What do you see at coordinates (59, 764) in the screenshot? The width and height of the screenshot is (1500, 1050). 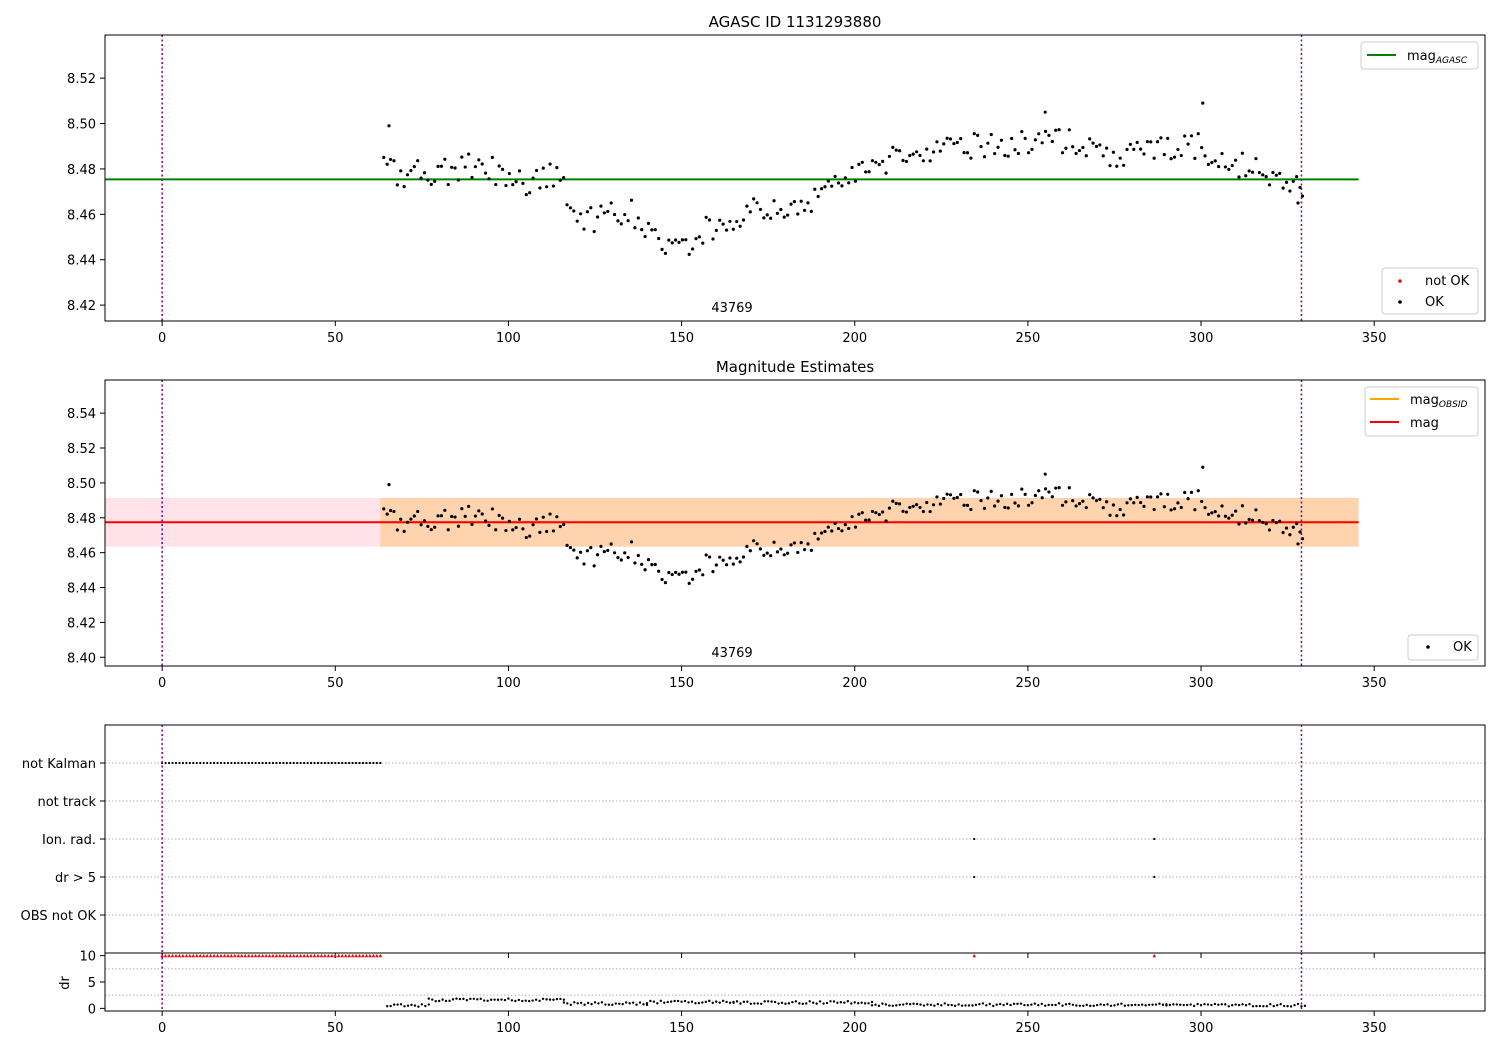 I see `flag-label: not Kalman` at bounding box center [59, 764].